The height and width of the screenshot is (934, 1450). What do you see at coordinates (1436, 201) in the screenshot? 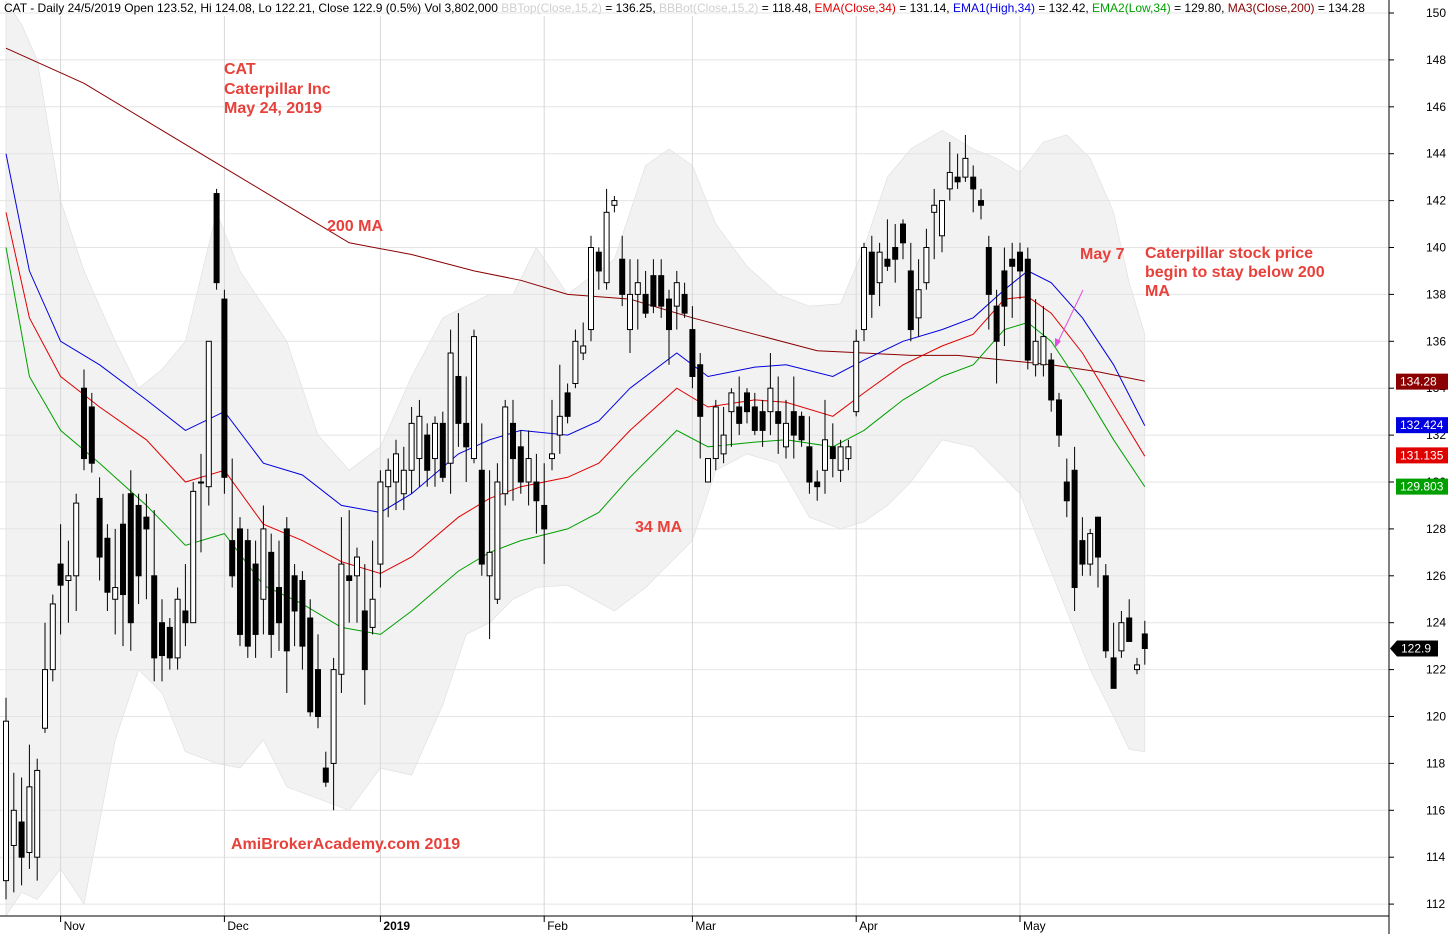
I see `y-tick-label: 142` at bounding box center [1436, 201].